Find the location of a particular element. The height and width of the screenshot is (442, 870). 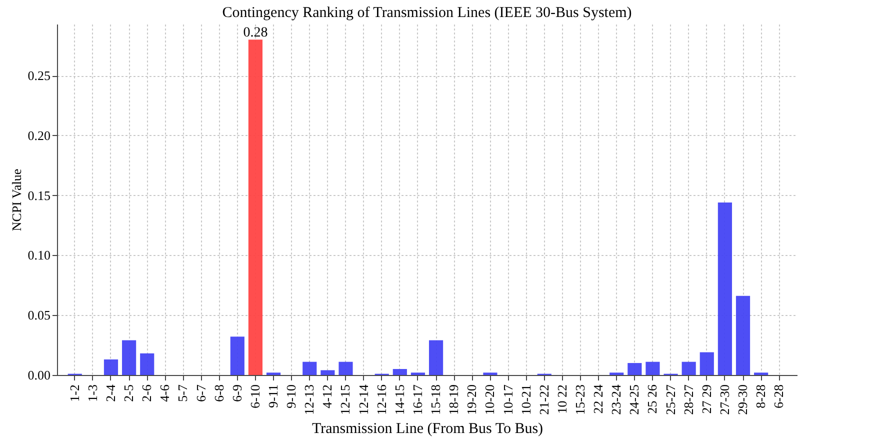

x-tick-label: 12-15 is located at coordinates (345, 399).